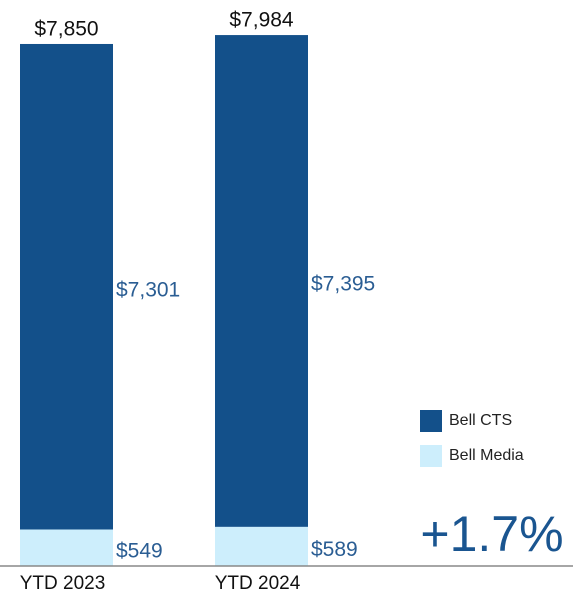  Describe the element at coordinates (480, 420) in the screenshot. I see `legend-label: Bell CTS` at that location.